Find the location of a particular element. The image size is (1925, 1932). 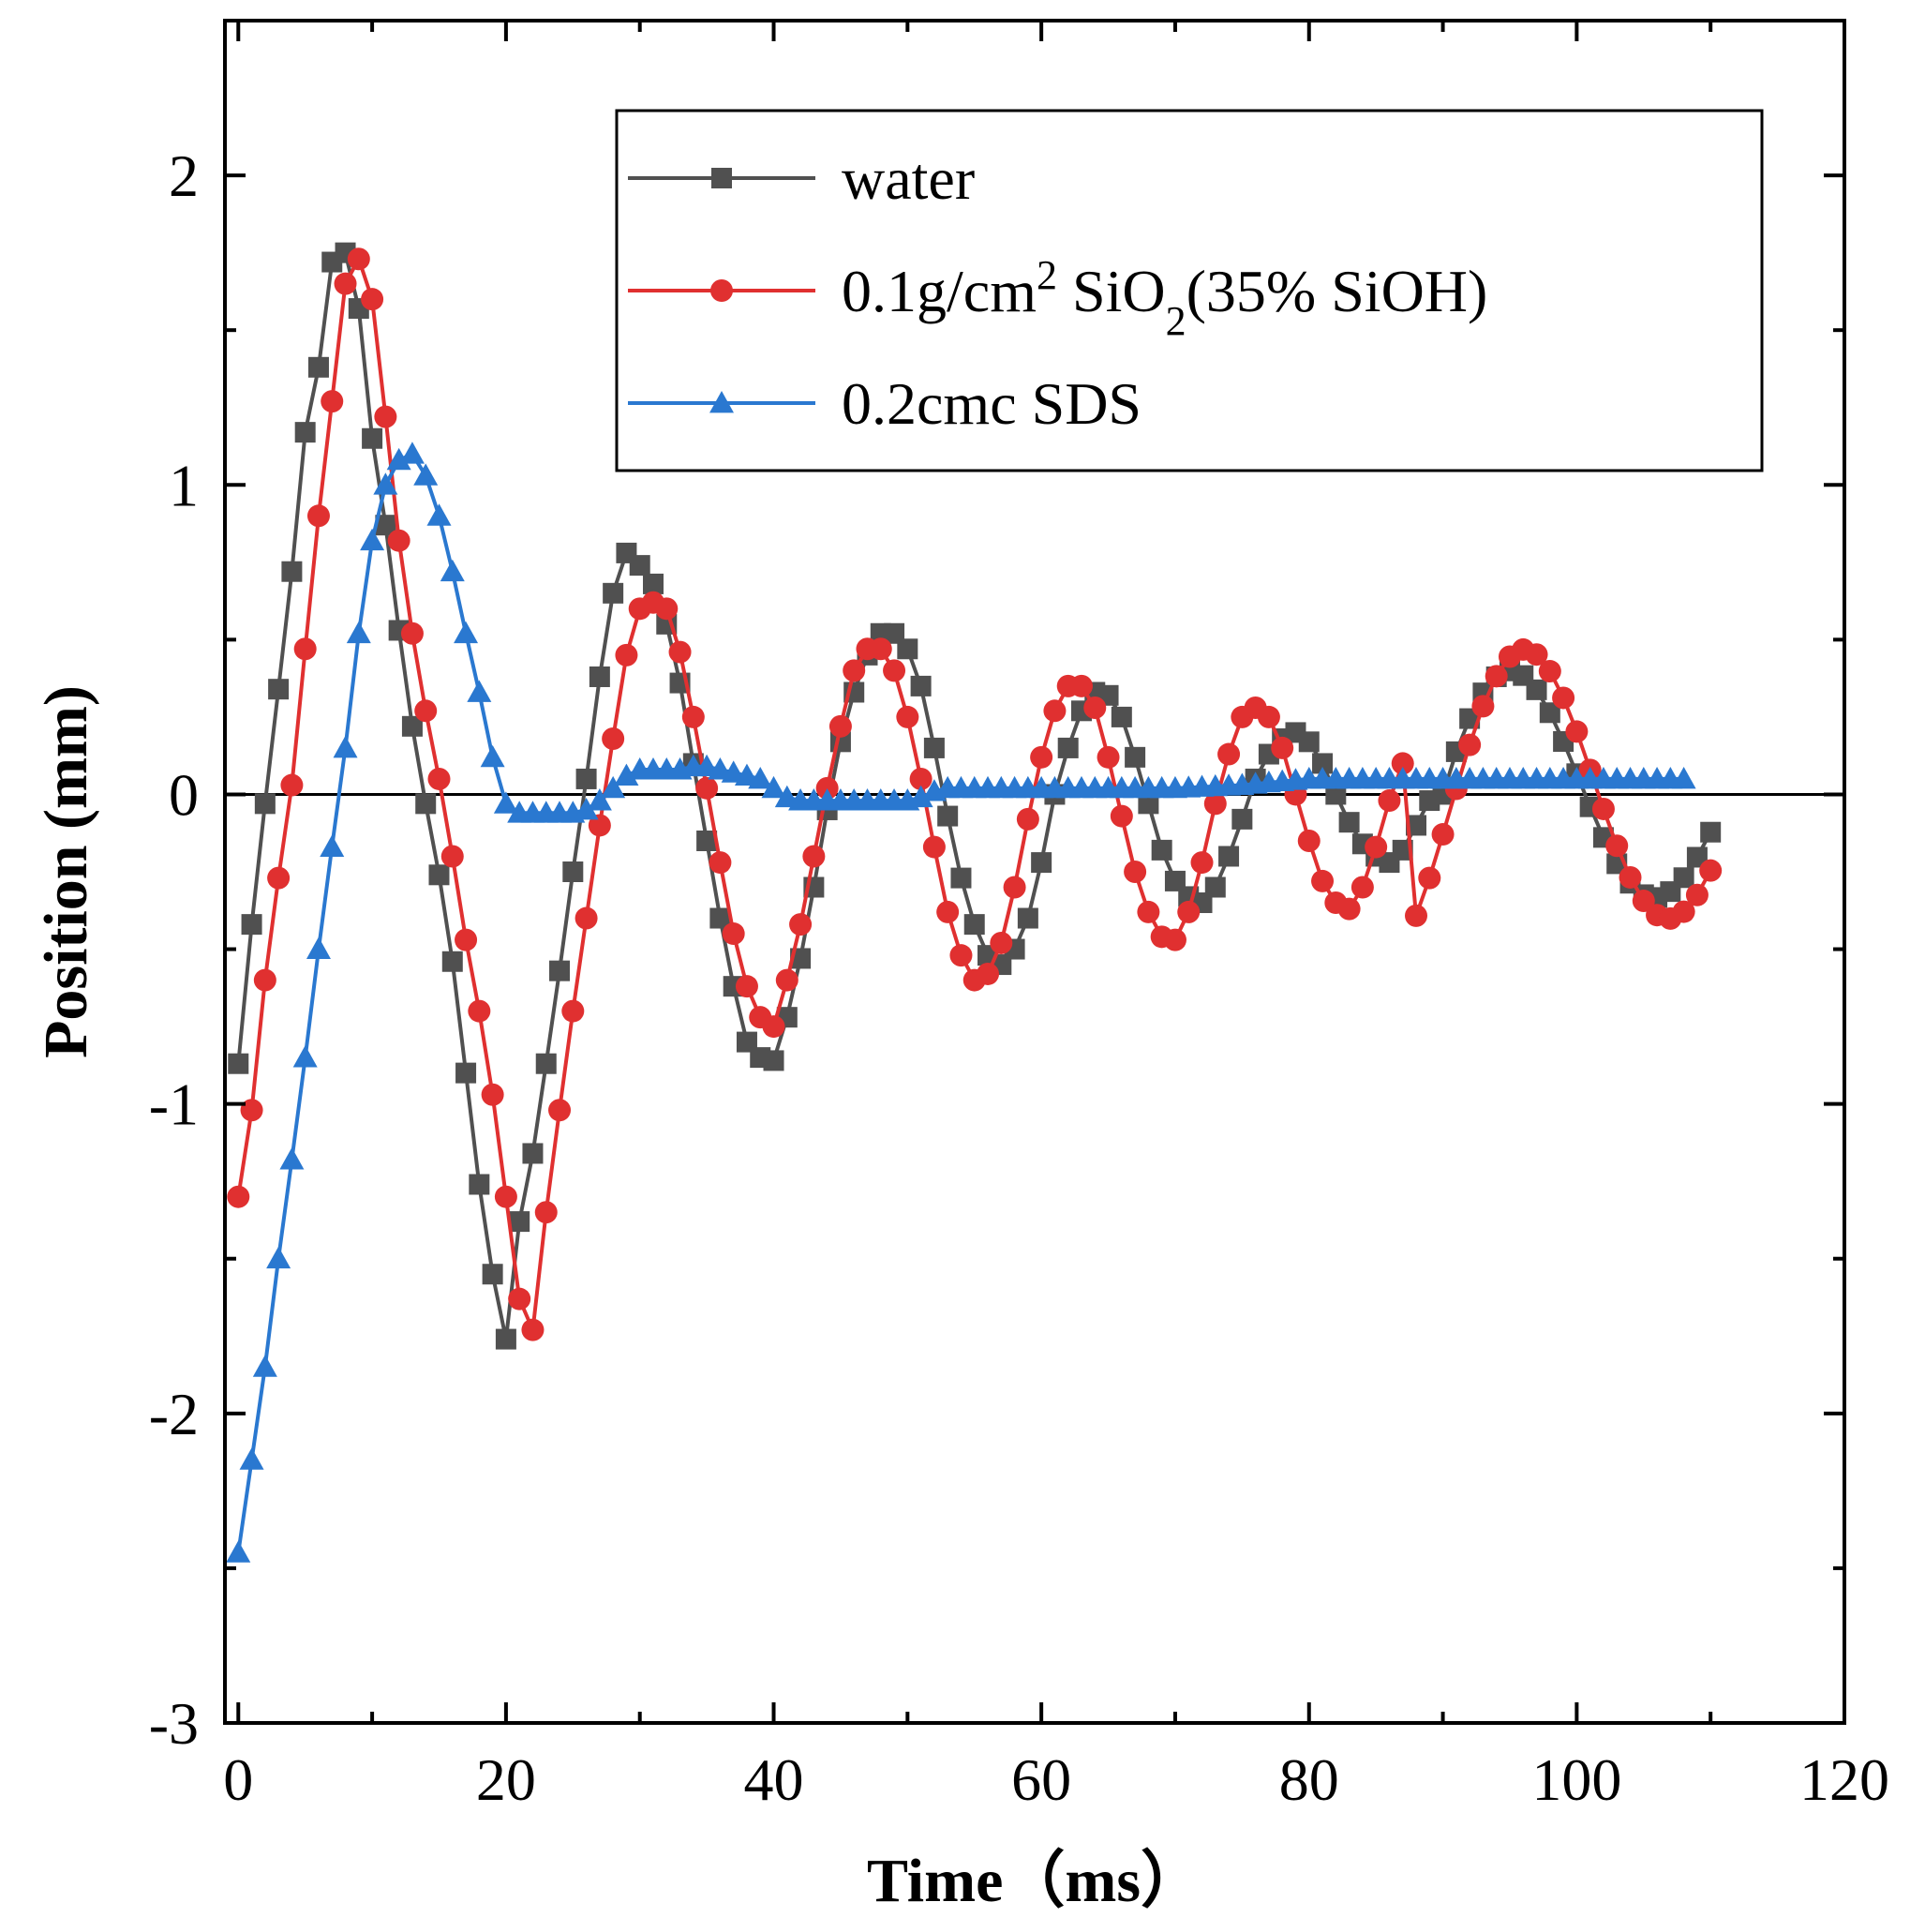

y-tick-label: -3 is located at coordinates (174, 1723).